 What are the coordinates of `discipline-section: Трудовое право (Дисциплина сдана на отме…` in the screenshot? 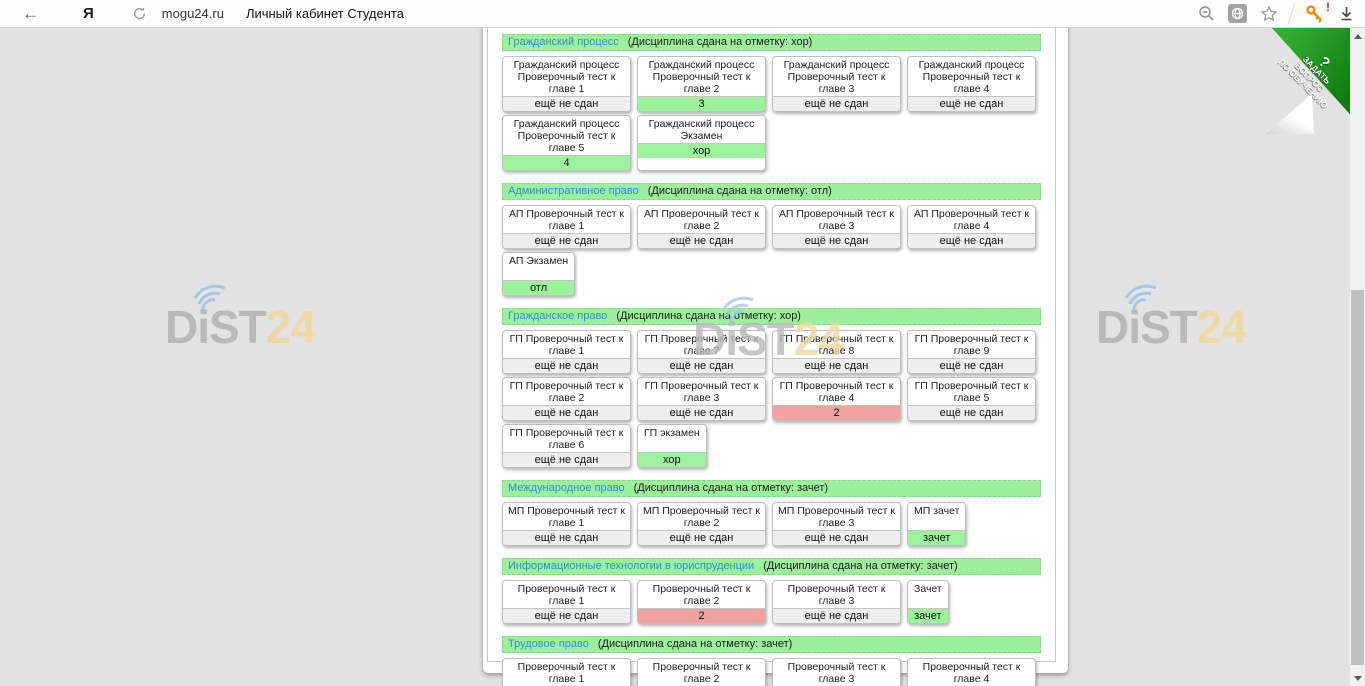 It's located at (771, 661).